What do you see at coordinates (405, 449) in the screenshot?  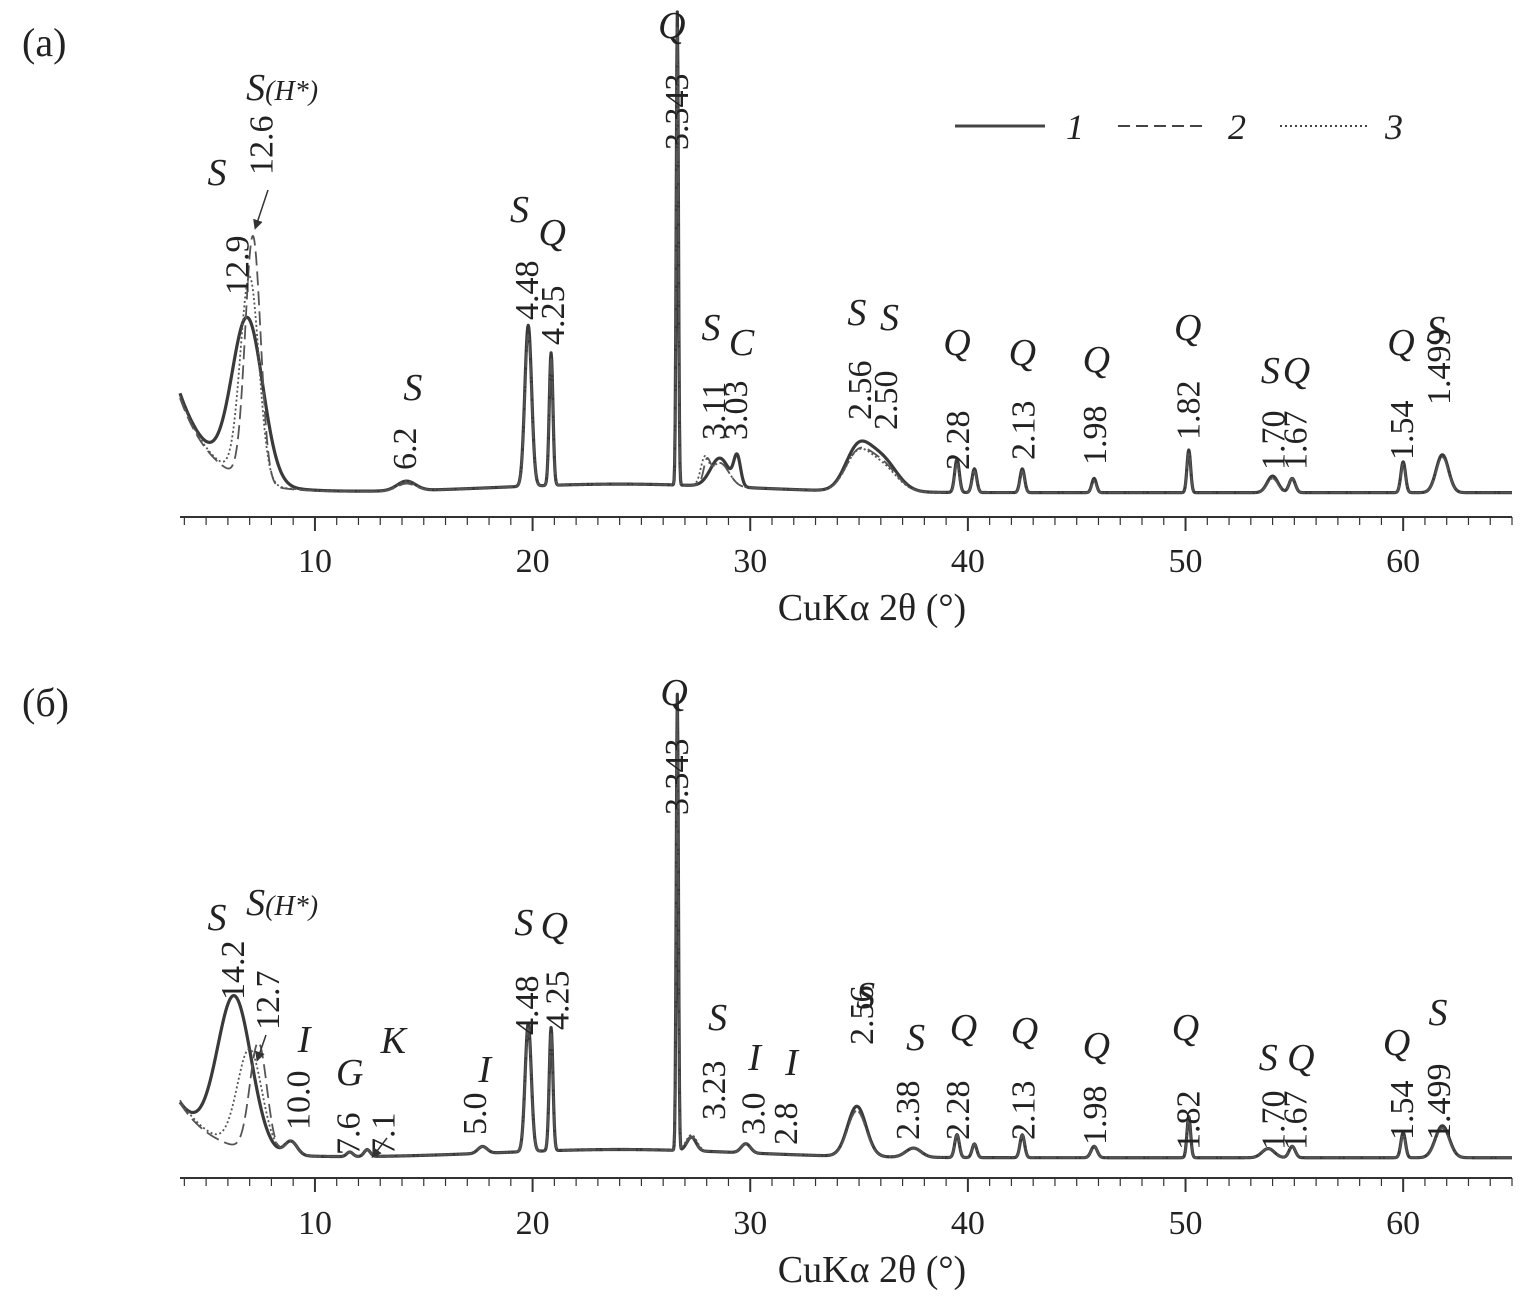 I see `d-spacing-label: 6.2` at bounding box center [405, 449].